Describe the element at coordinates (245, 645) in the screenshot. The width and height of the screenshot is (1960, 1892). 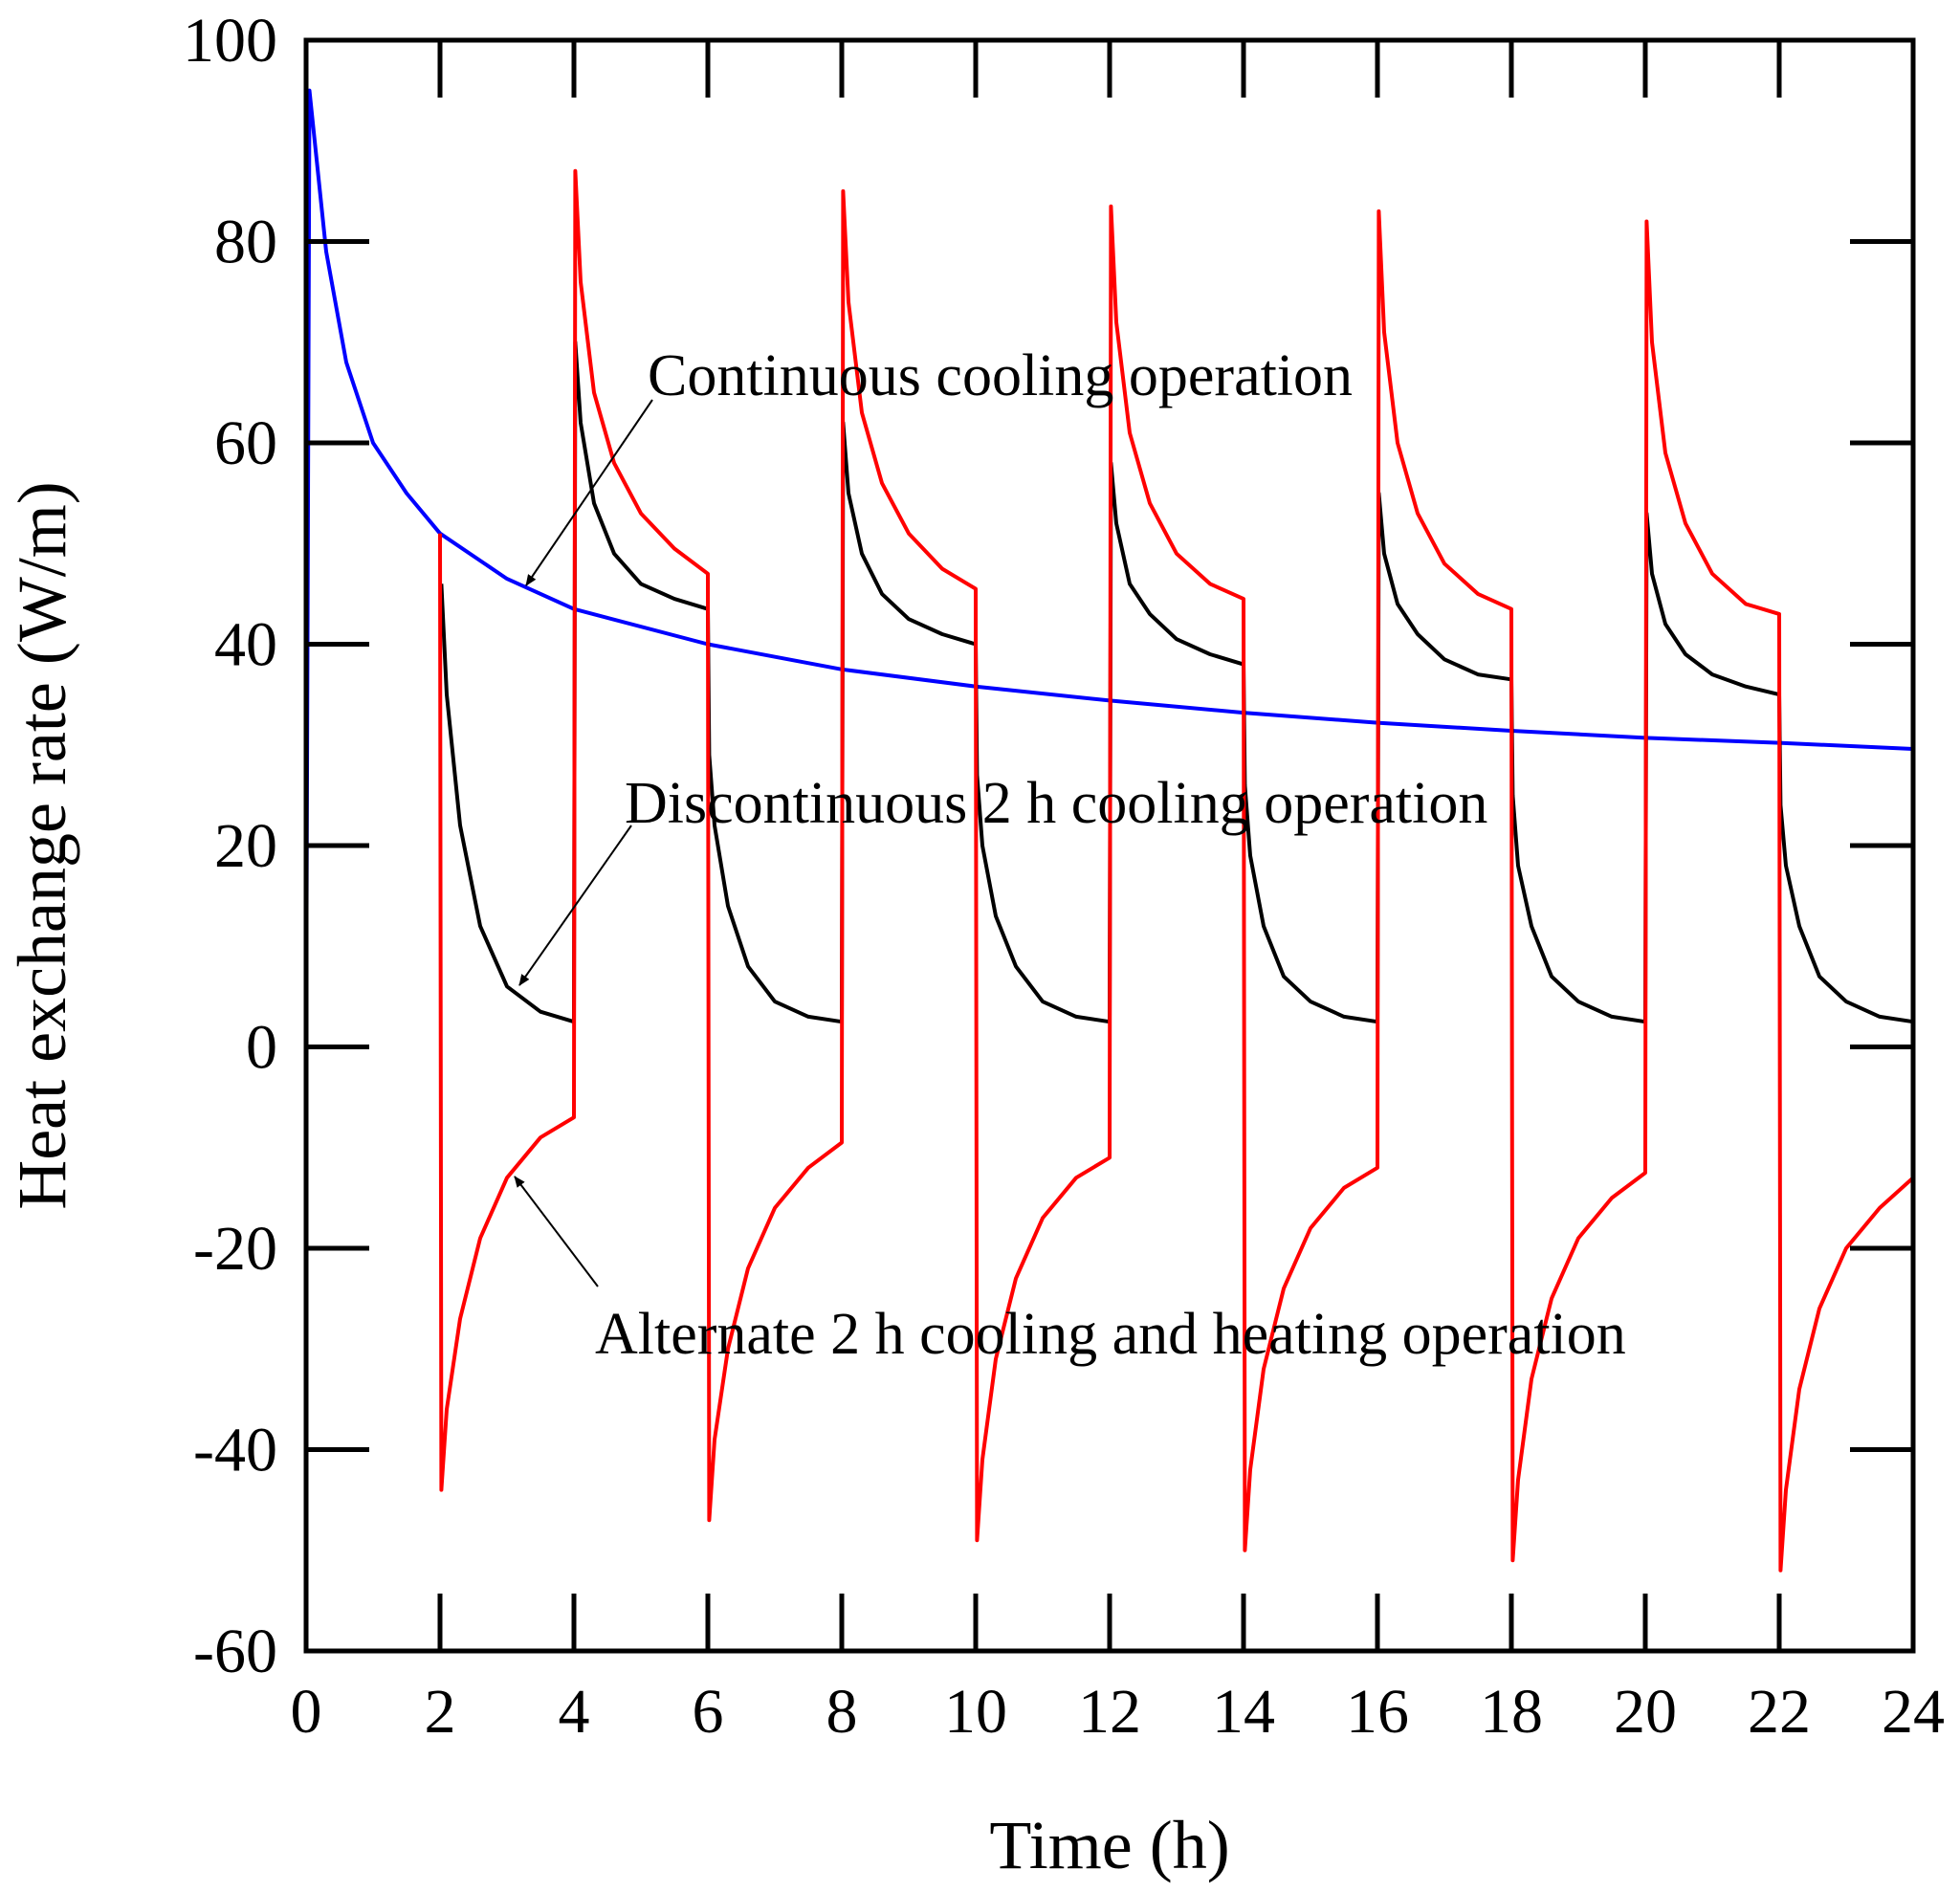
I see `y-tick-label: 40` at that location.